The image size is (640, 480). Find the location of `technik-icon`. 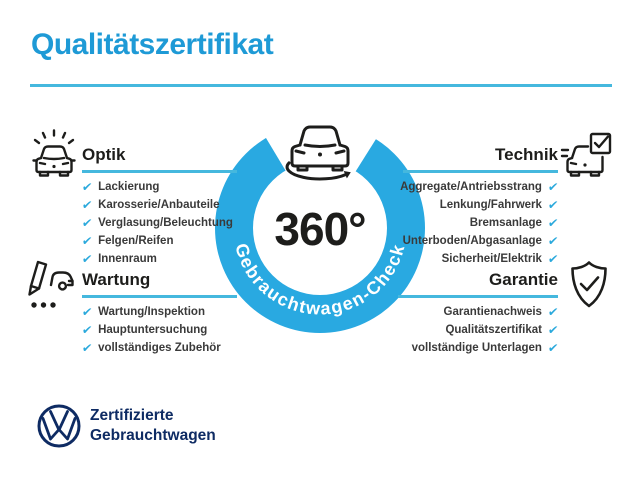

technik-icon is located at coordinates (587, 157).